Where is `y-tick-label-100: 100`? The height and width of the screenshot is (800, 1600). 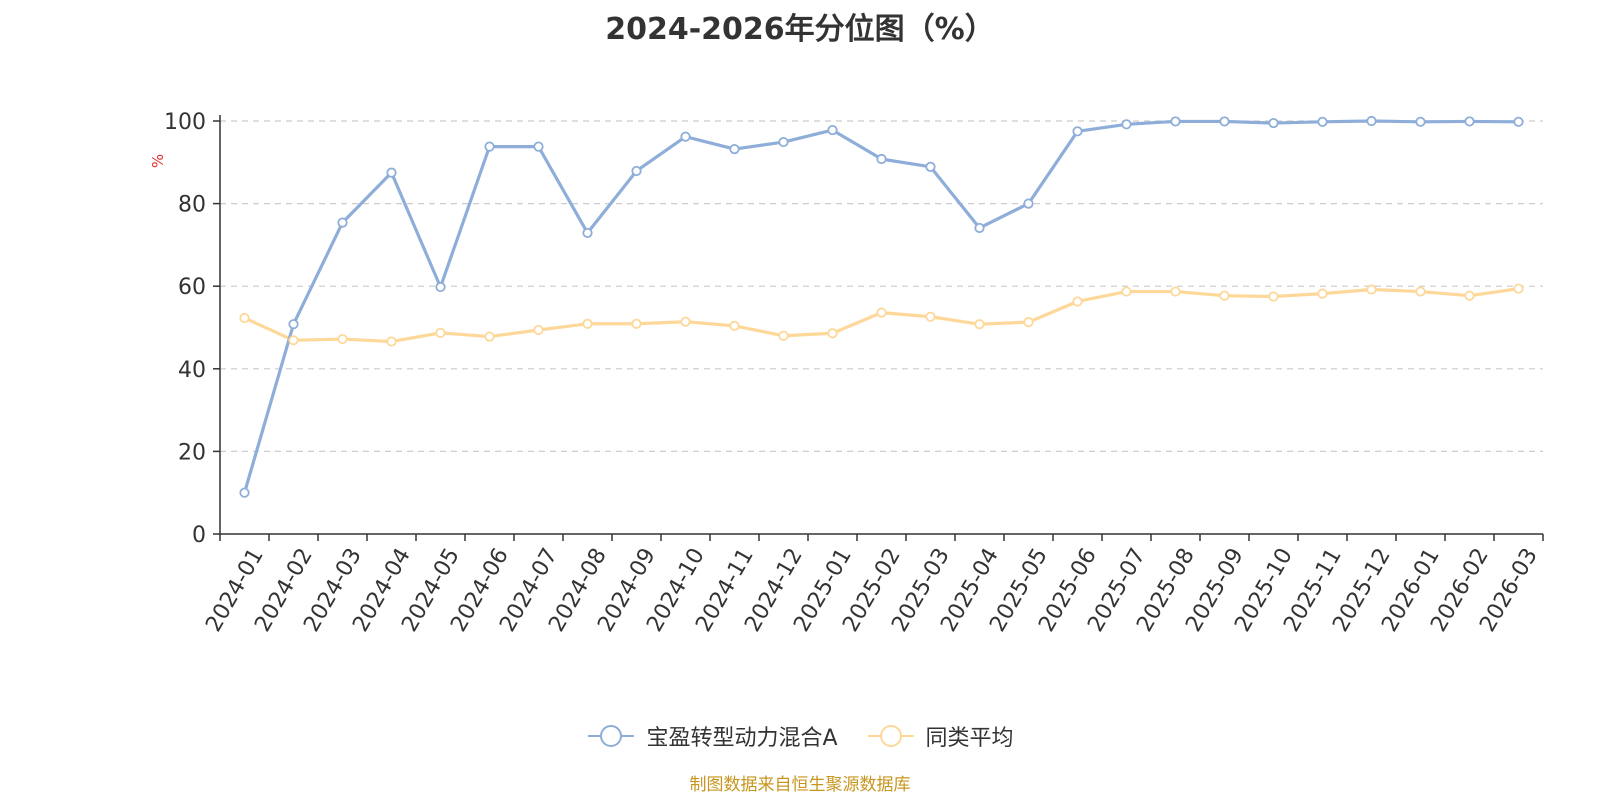
y-tick-label-100: 100 is located at coordinates (185, 122).